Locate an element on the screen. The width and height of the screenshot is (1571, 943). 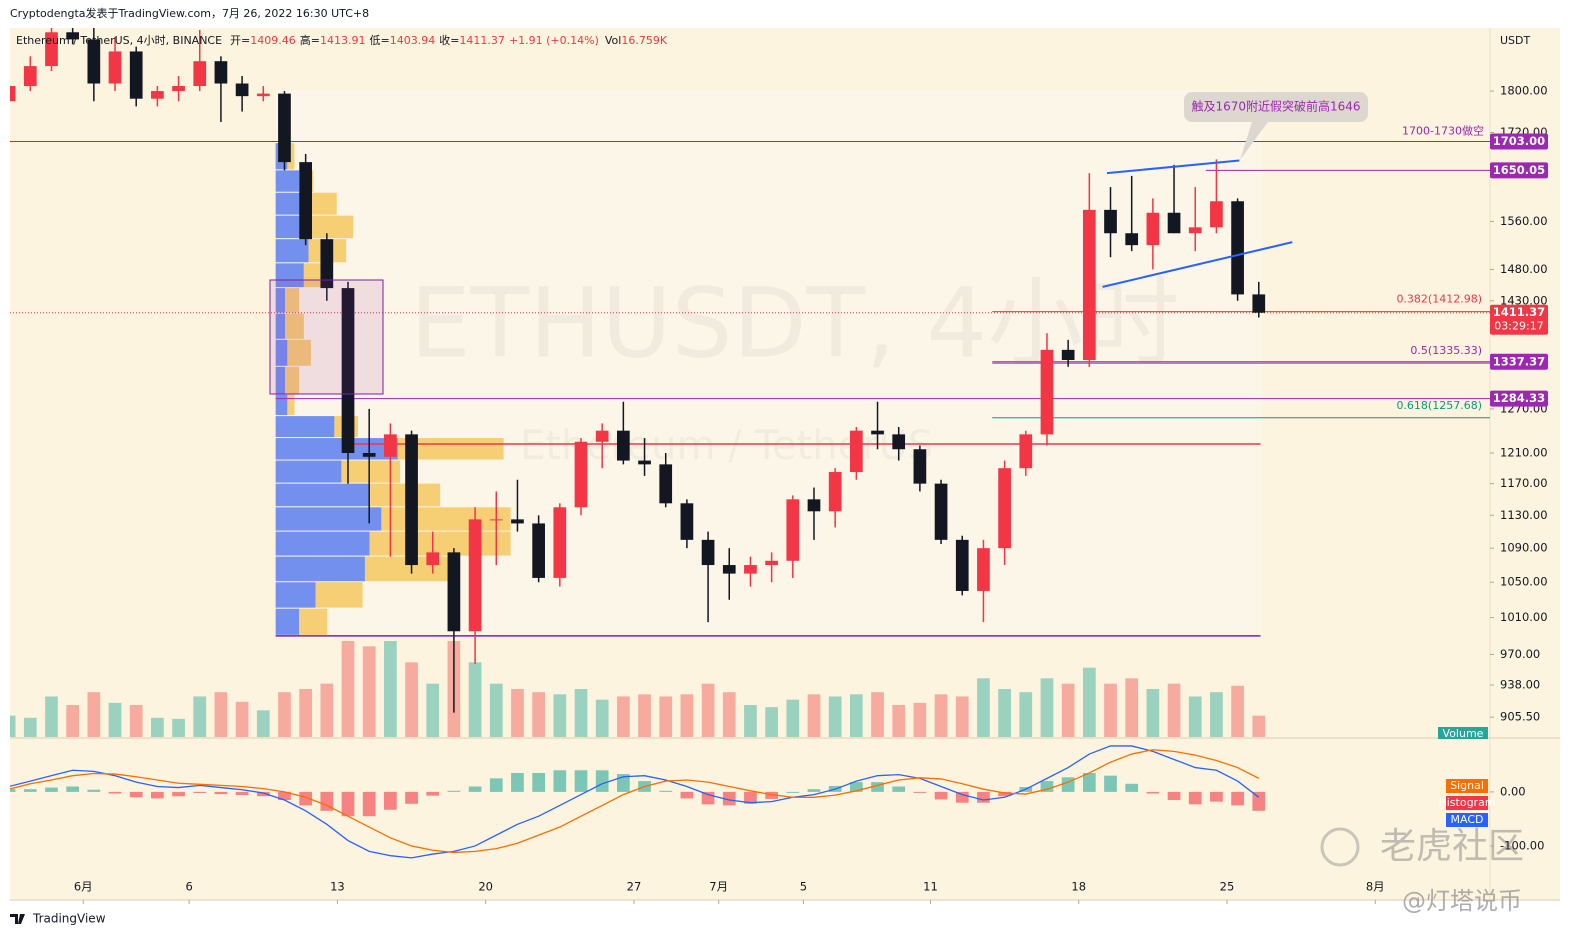
y-tick-label: 1800.00 is located at coordinates (1524, 91).